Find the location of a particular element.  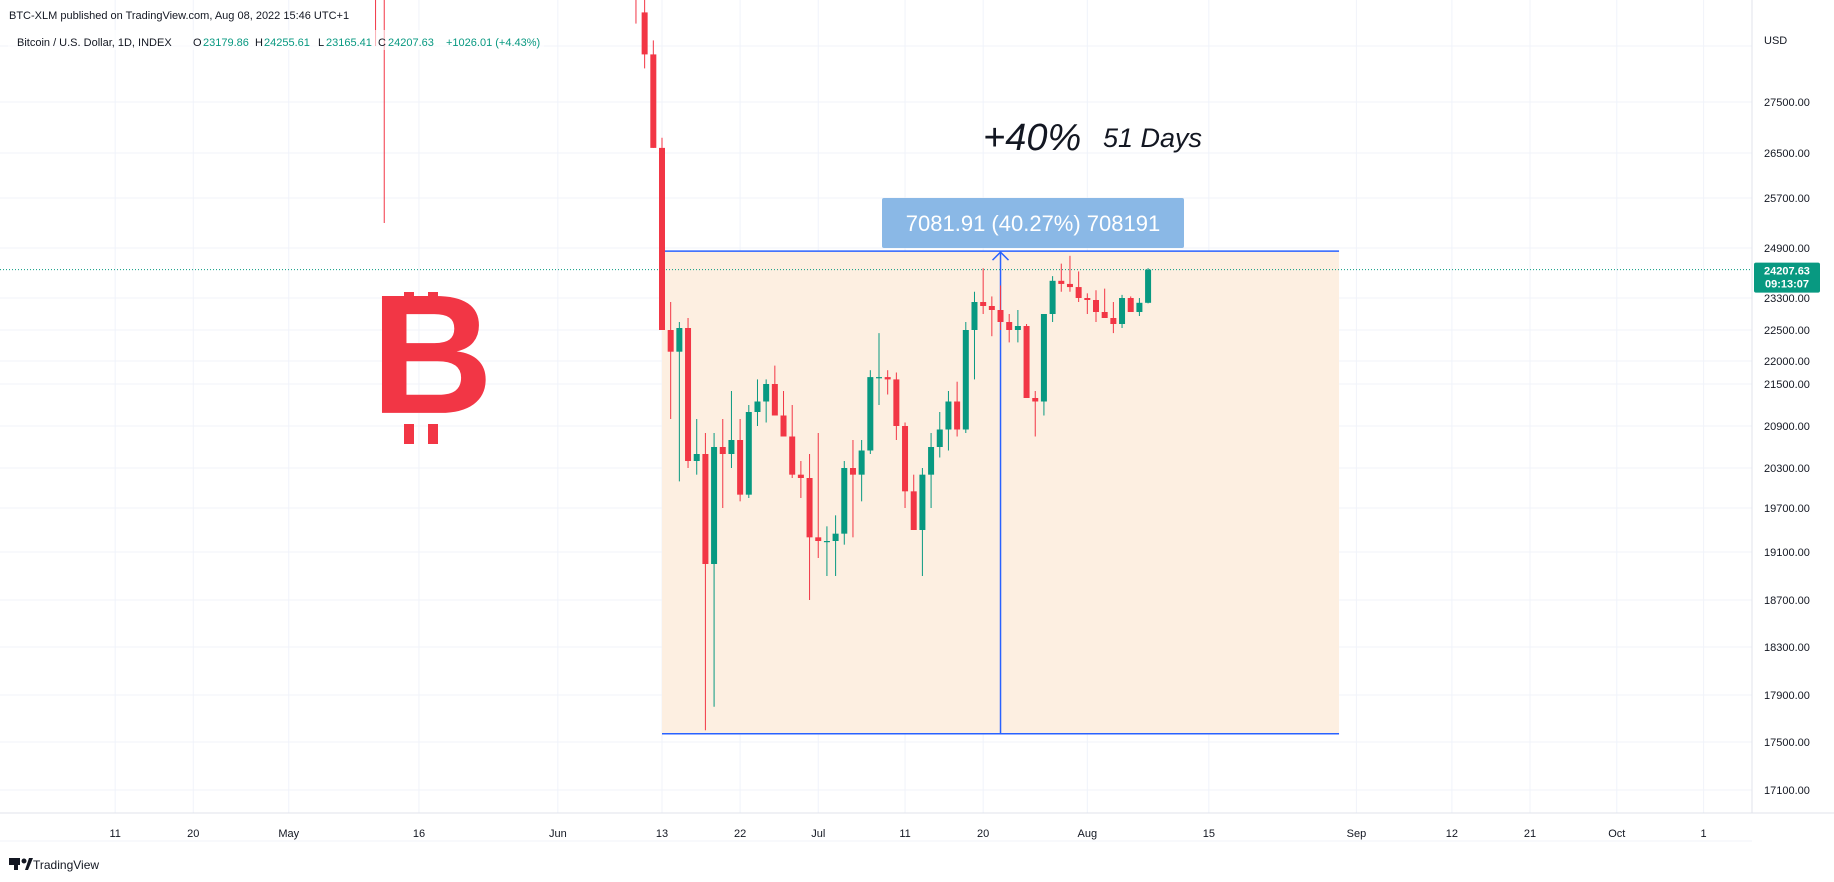

price-scale is located at coordinates (1793, 406).